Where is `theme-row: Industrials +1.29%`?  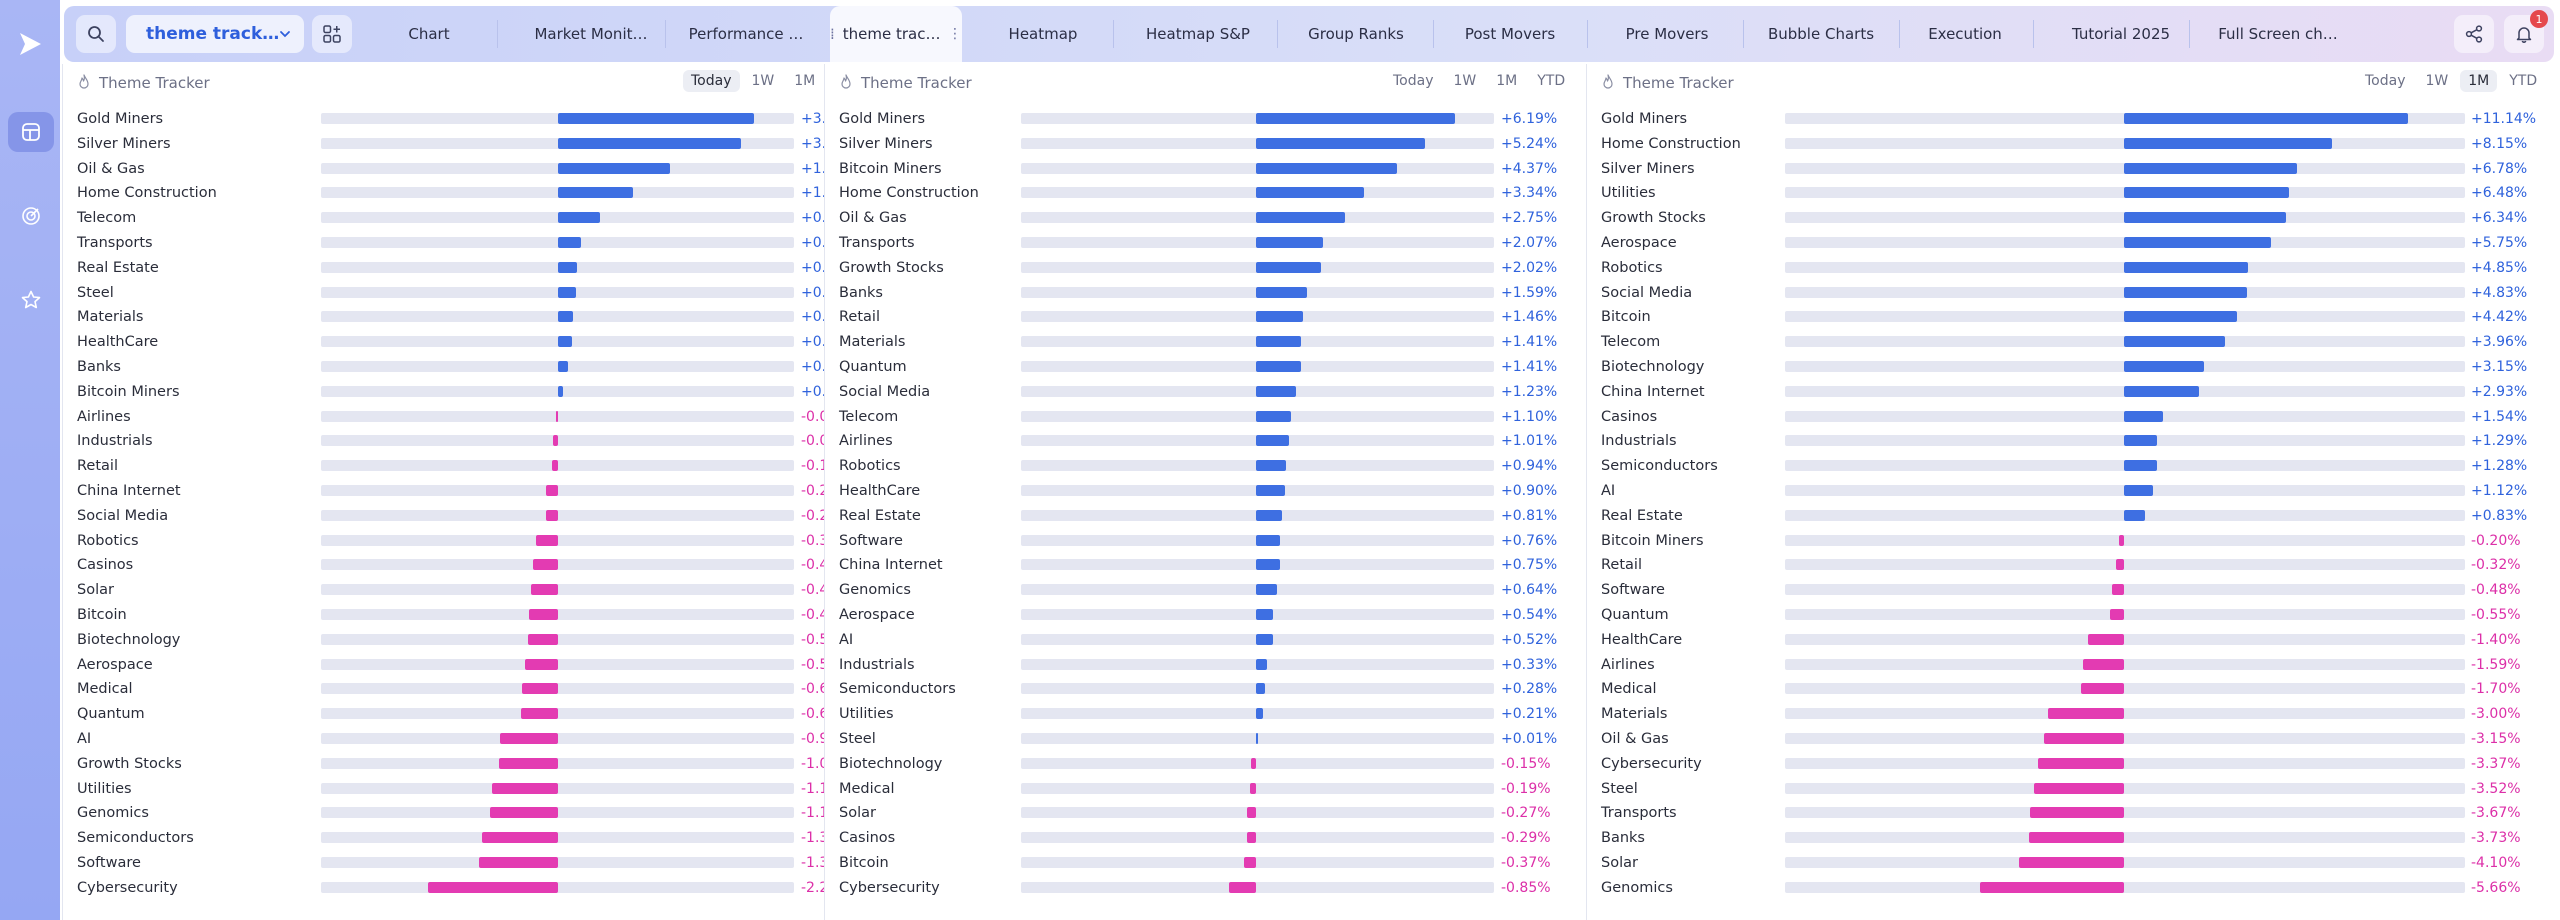 theme-row: Industrials +1.29% is located at coordinates (2073, 442).